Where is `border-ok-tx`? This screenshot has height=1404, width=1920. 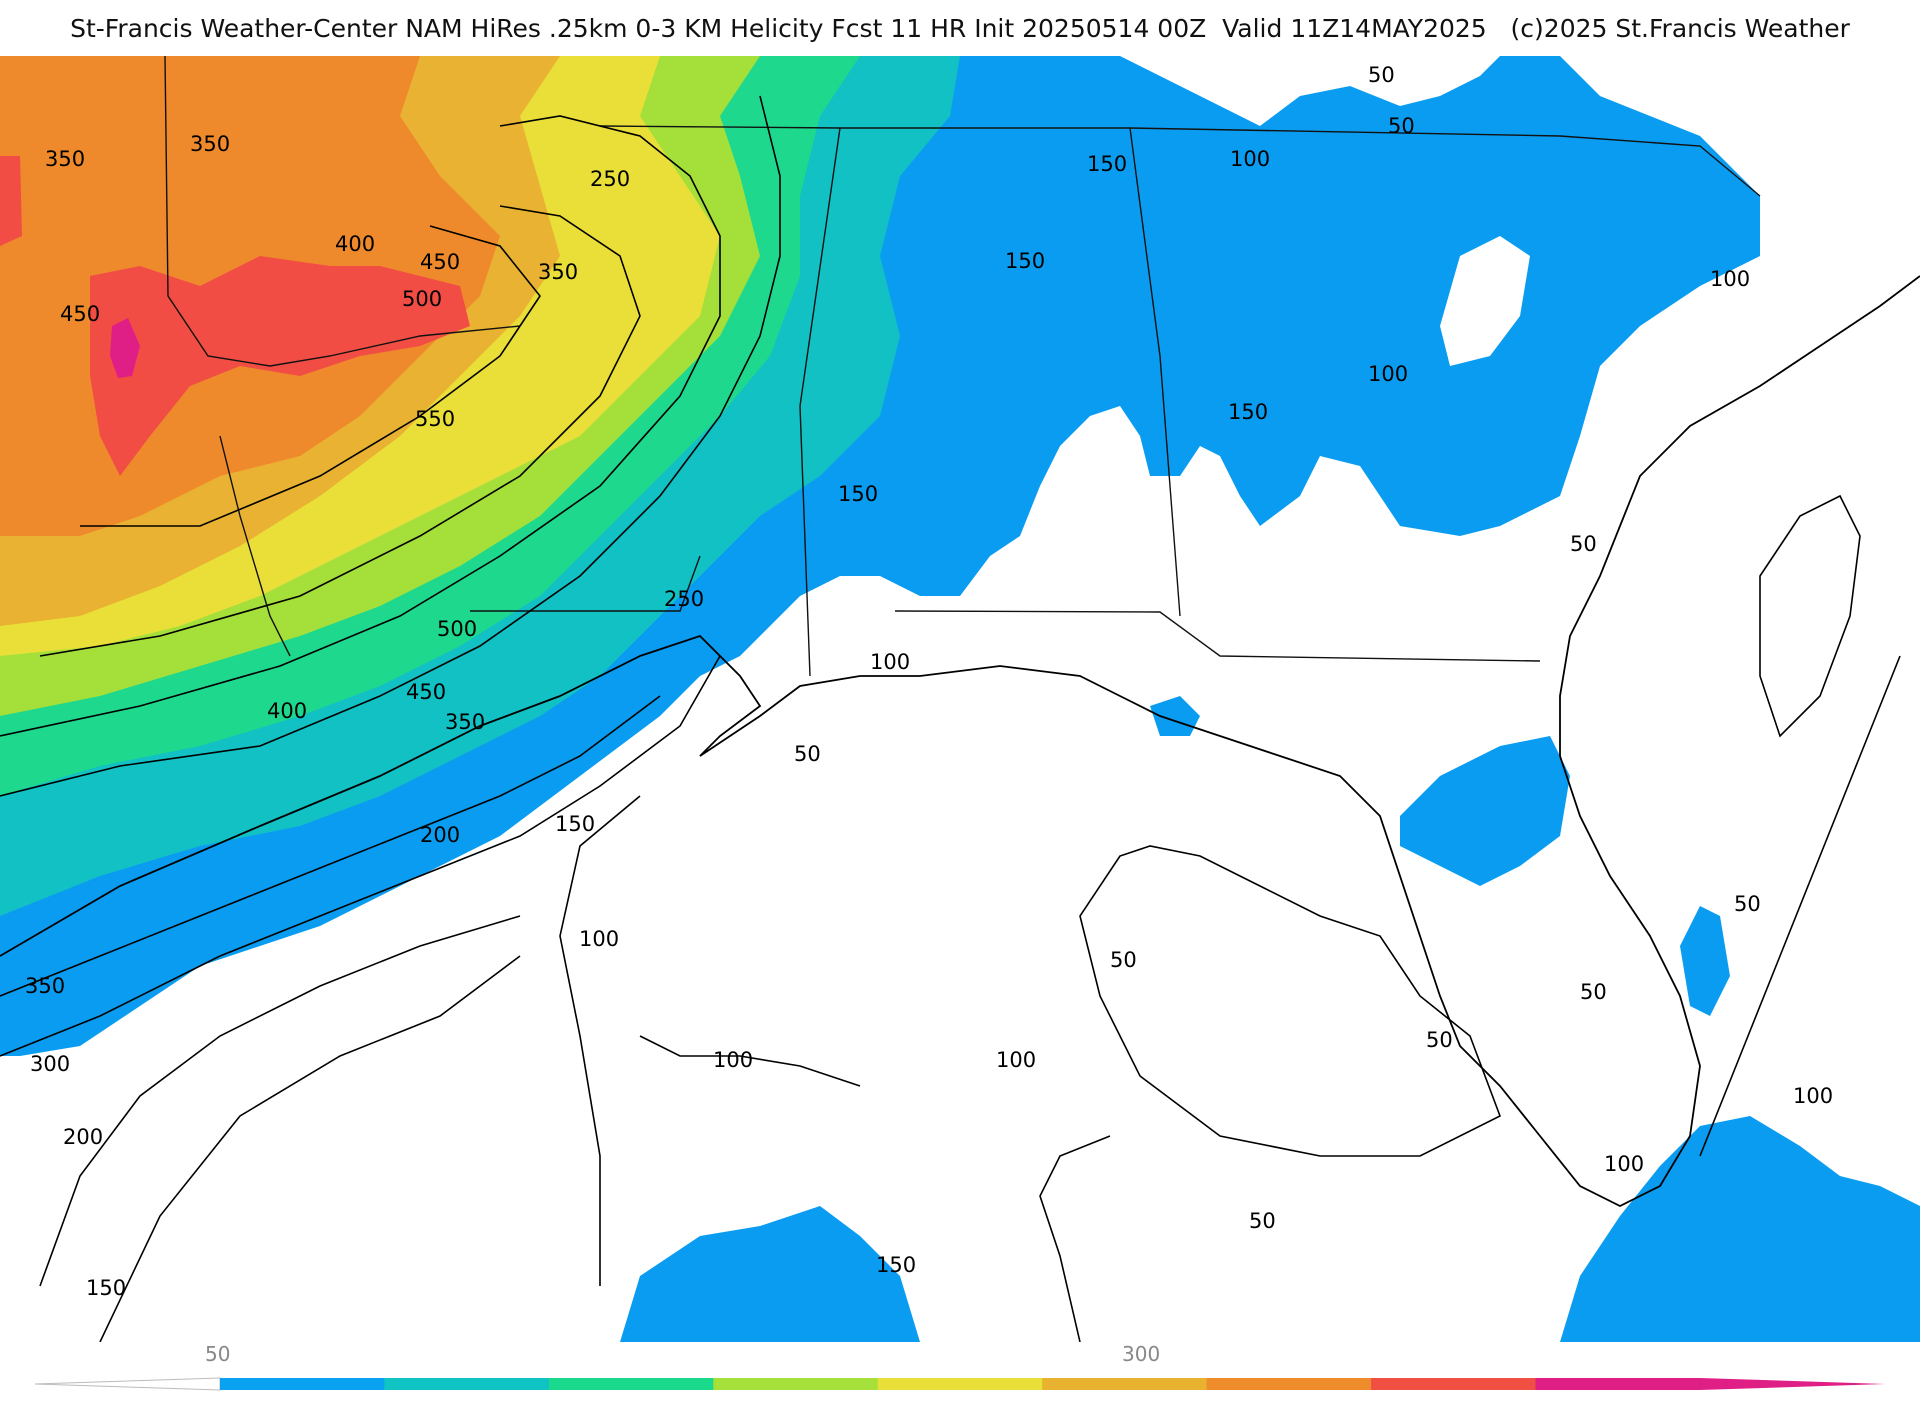 border-ok-tx is located at coordinates (342, 211).